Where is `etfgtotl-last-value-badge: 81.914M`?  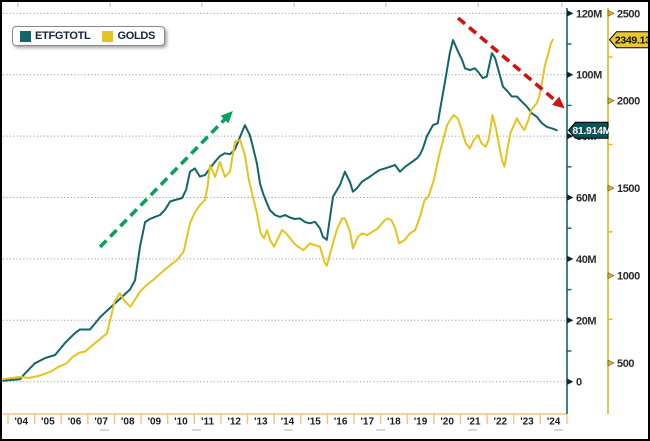
etfgtotl-last-value-badge: 81.914M is located at coordinates (589, 130).